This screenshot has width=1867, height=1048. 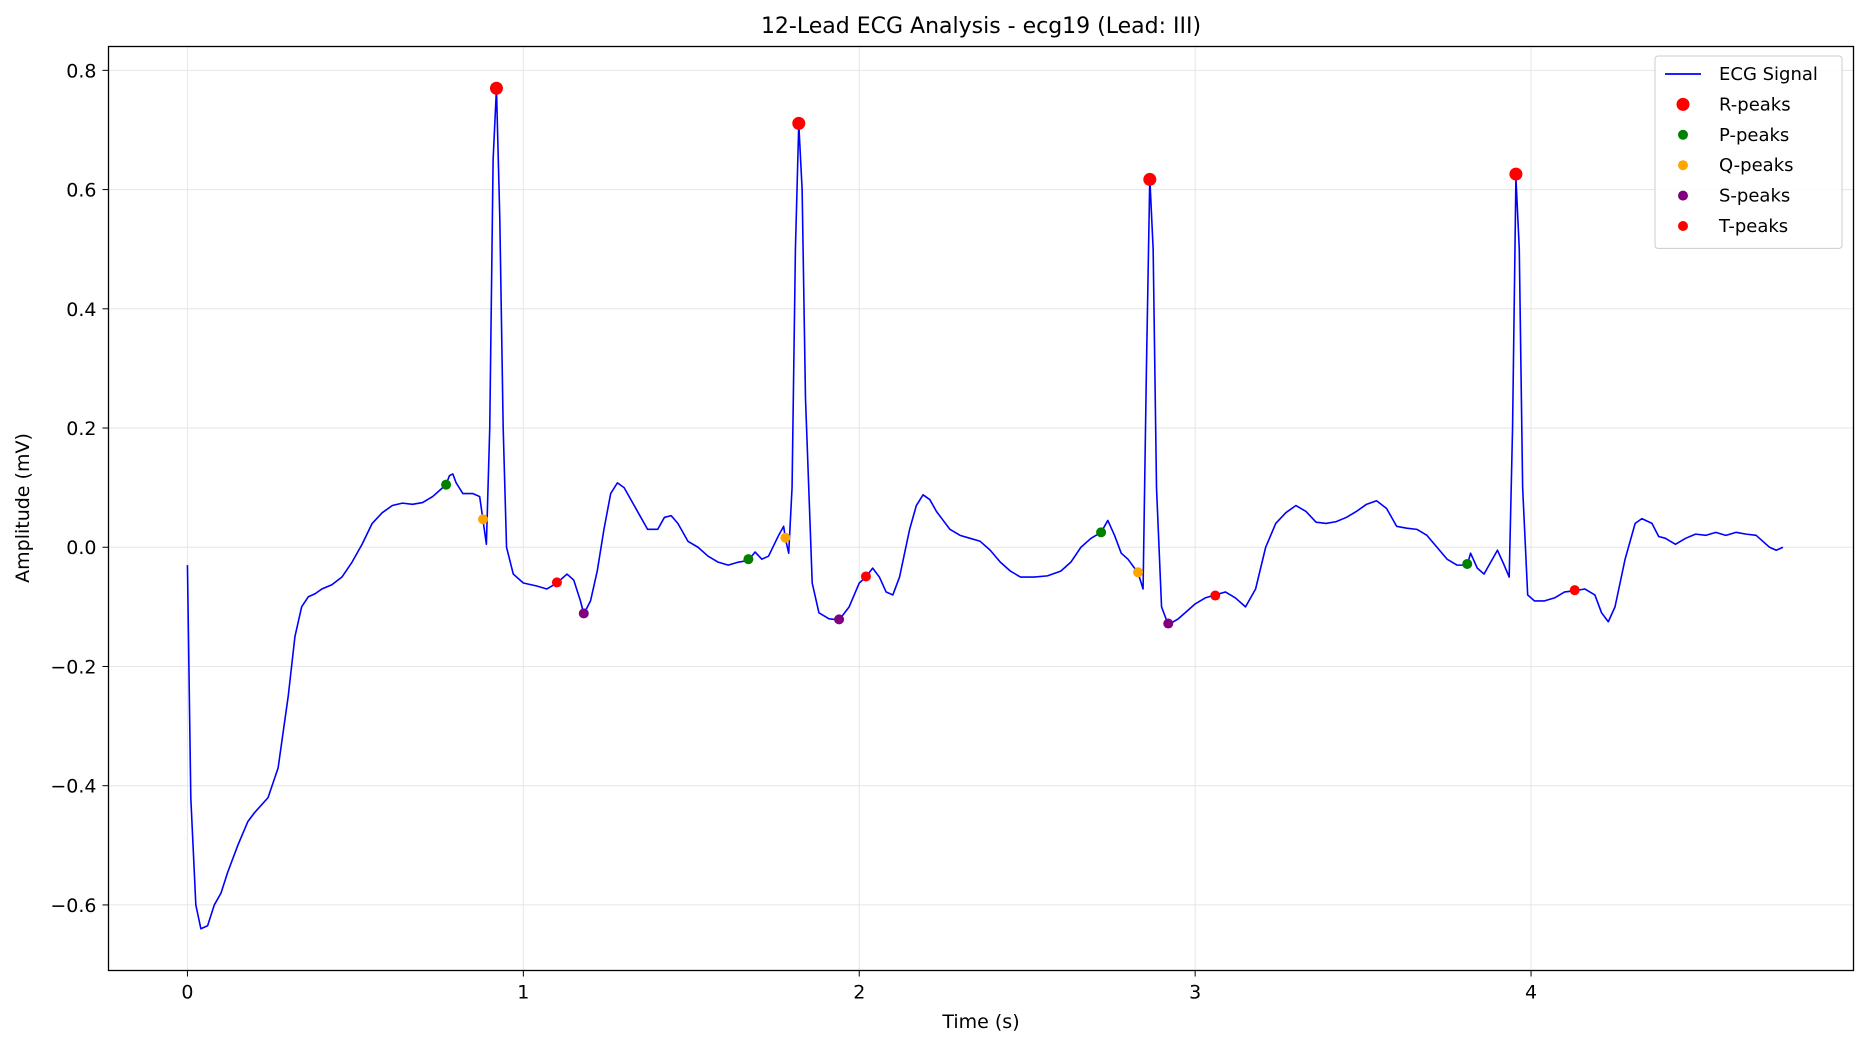 What do you see at coordinates (187, 993) in the screenshot?
I see `x-tick-label: 0` at bounding box center [187, 993].